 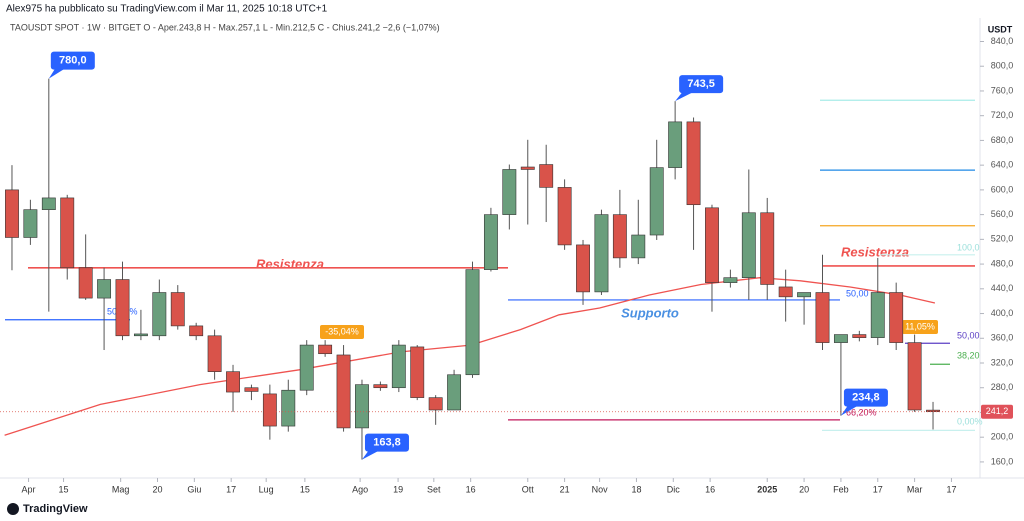 I want to click on y-tick-label: 600,0, so click(x=1002, y=189).